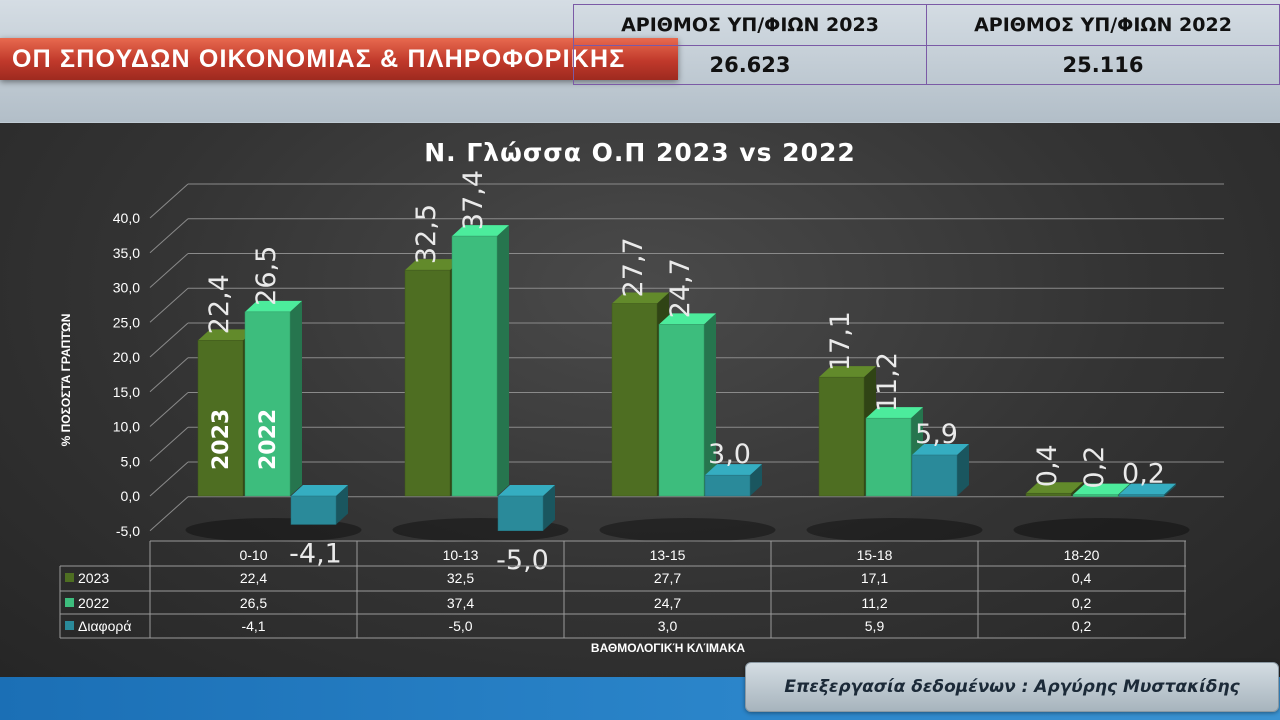 The height and width of the screenshot is (720, 1280). I want to click on page-title: ΟΠ ΣΠΟΥΔΩΝ ΟΙΚΟΝΟΜΙΑΣ & ΠΛΗΡΟΦΟΡΙΚΗΣ, so click(339, 59).